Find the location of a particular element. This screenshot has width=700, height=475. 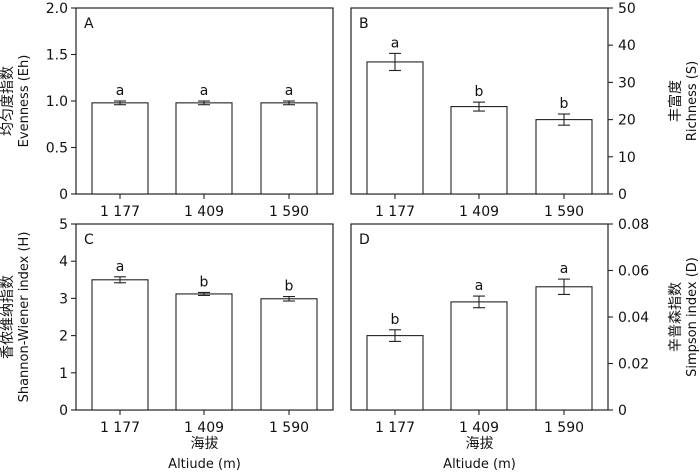

y-tick-label-D: 0.04 is located at coordinates (633, 318).